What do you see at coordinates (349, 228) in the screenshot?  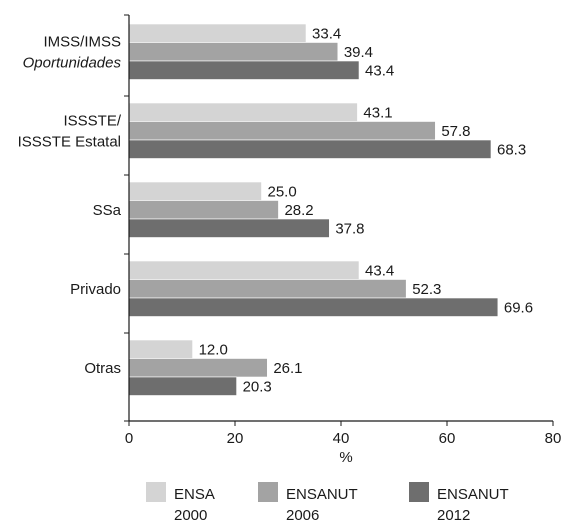 I see `value-label: 37.8` at bounding box center [349, 228].